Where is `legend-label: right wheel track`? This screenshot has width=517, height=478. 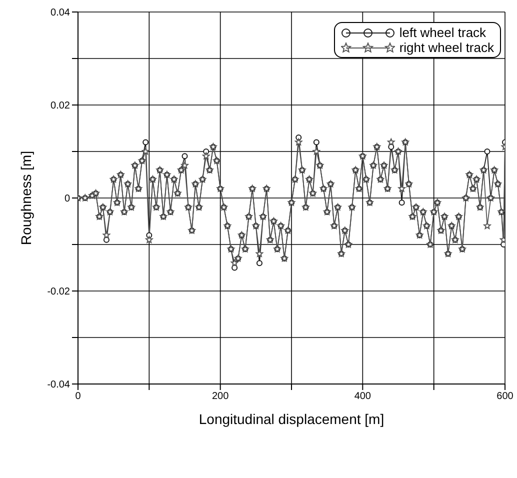
legend-label: right wheel track is located at coordinates (446, 47).